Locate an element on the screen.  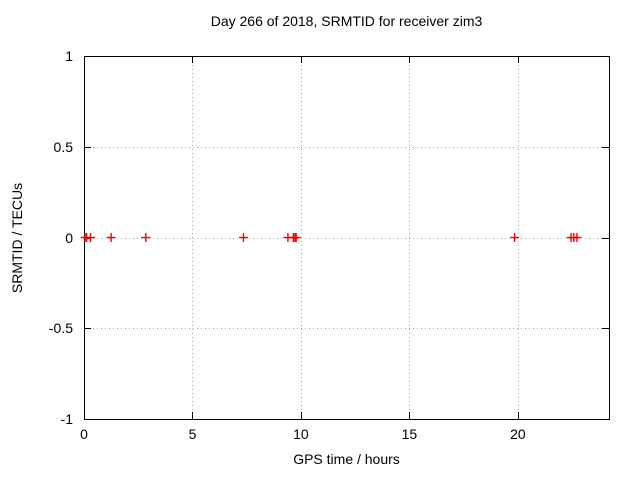
x-tick-label: 5 is located at coordinates (192, 434).